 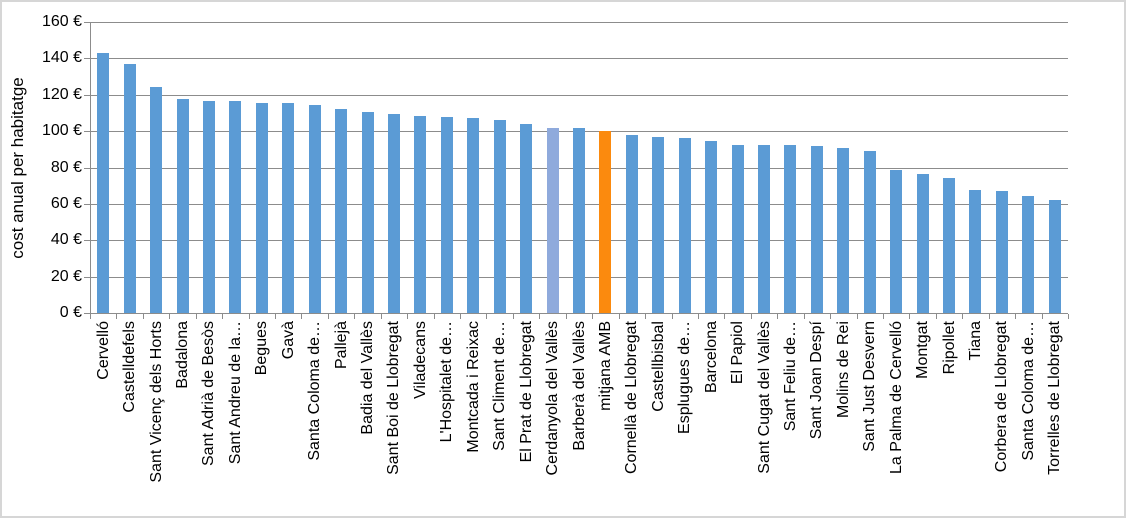 What do you see at coordinates (579, 386) in the screenshot?
I see `category-label: Barberà del Vallès` at bounding box center [579, 386].